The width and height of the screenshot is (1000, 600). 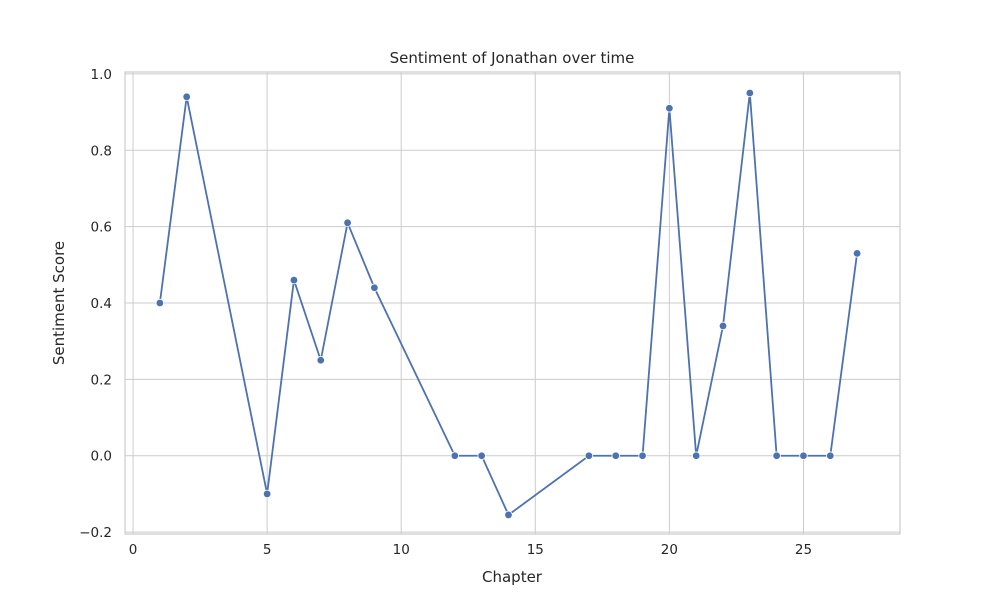 What do you see at coordinates (512, 58) in the screenshot?
I see `chart-title: Sentiment of Jonathan over time` at bounding box center [512, 58].